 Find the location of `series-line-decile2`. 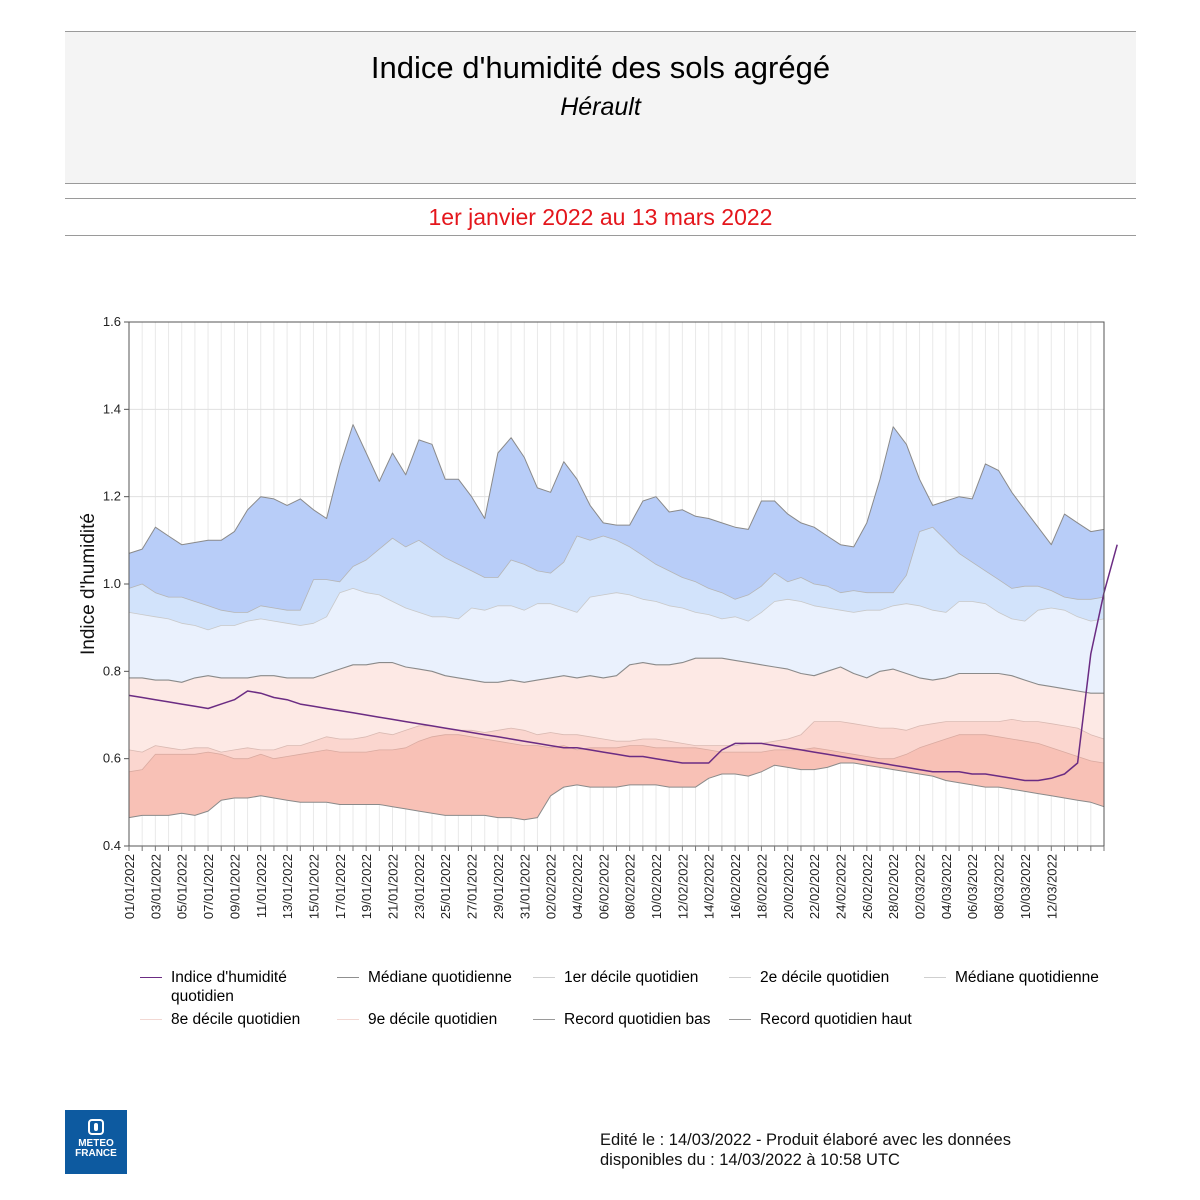

series-line-decile2 is located at coordinates (616, 736).